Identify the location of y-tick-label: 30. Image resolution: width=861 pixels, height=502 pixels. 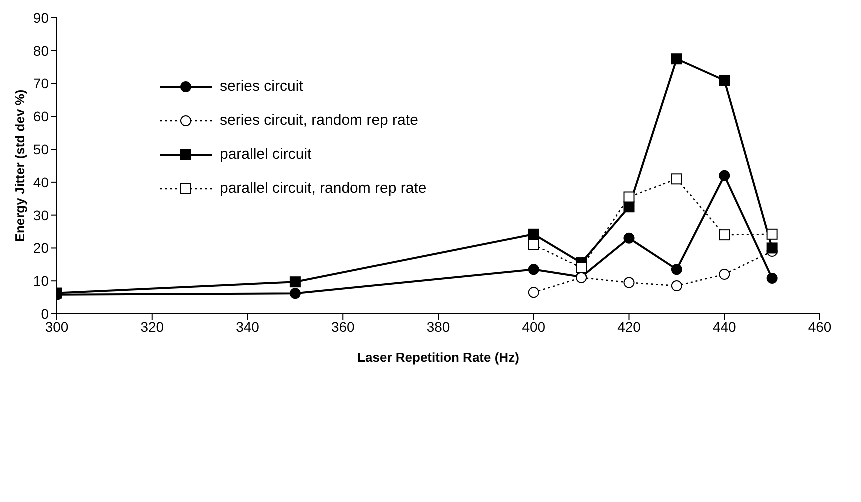
(41, 215).